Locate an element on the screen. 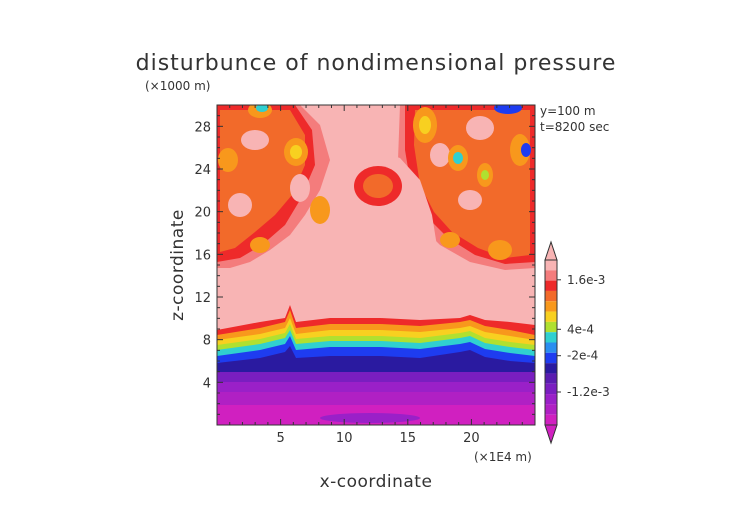 The height and width of the screenshot is (532, 752). y-tick-label: 24 is located at coordinates (202, 170).